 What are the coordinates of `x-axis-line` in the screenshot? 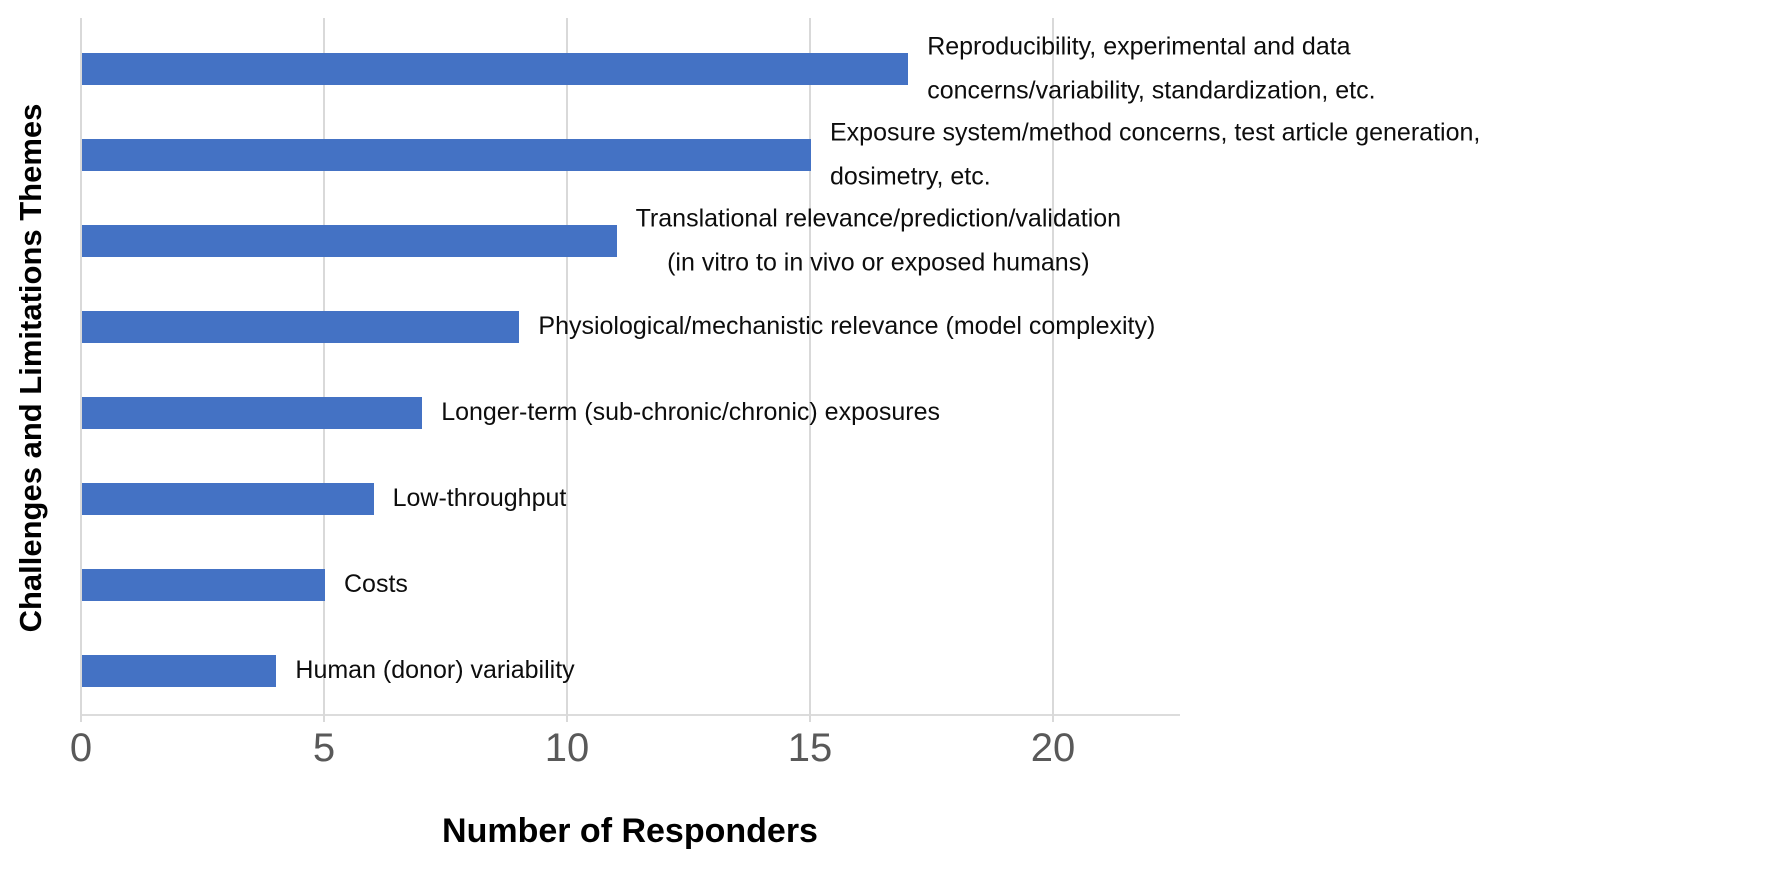 It's located at (630, 715).